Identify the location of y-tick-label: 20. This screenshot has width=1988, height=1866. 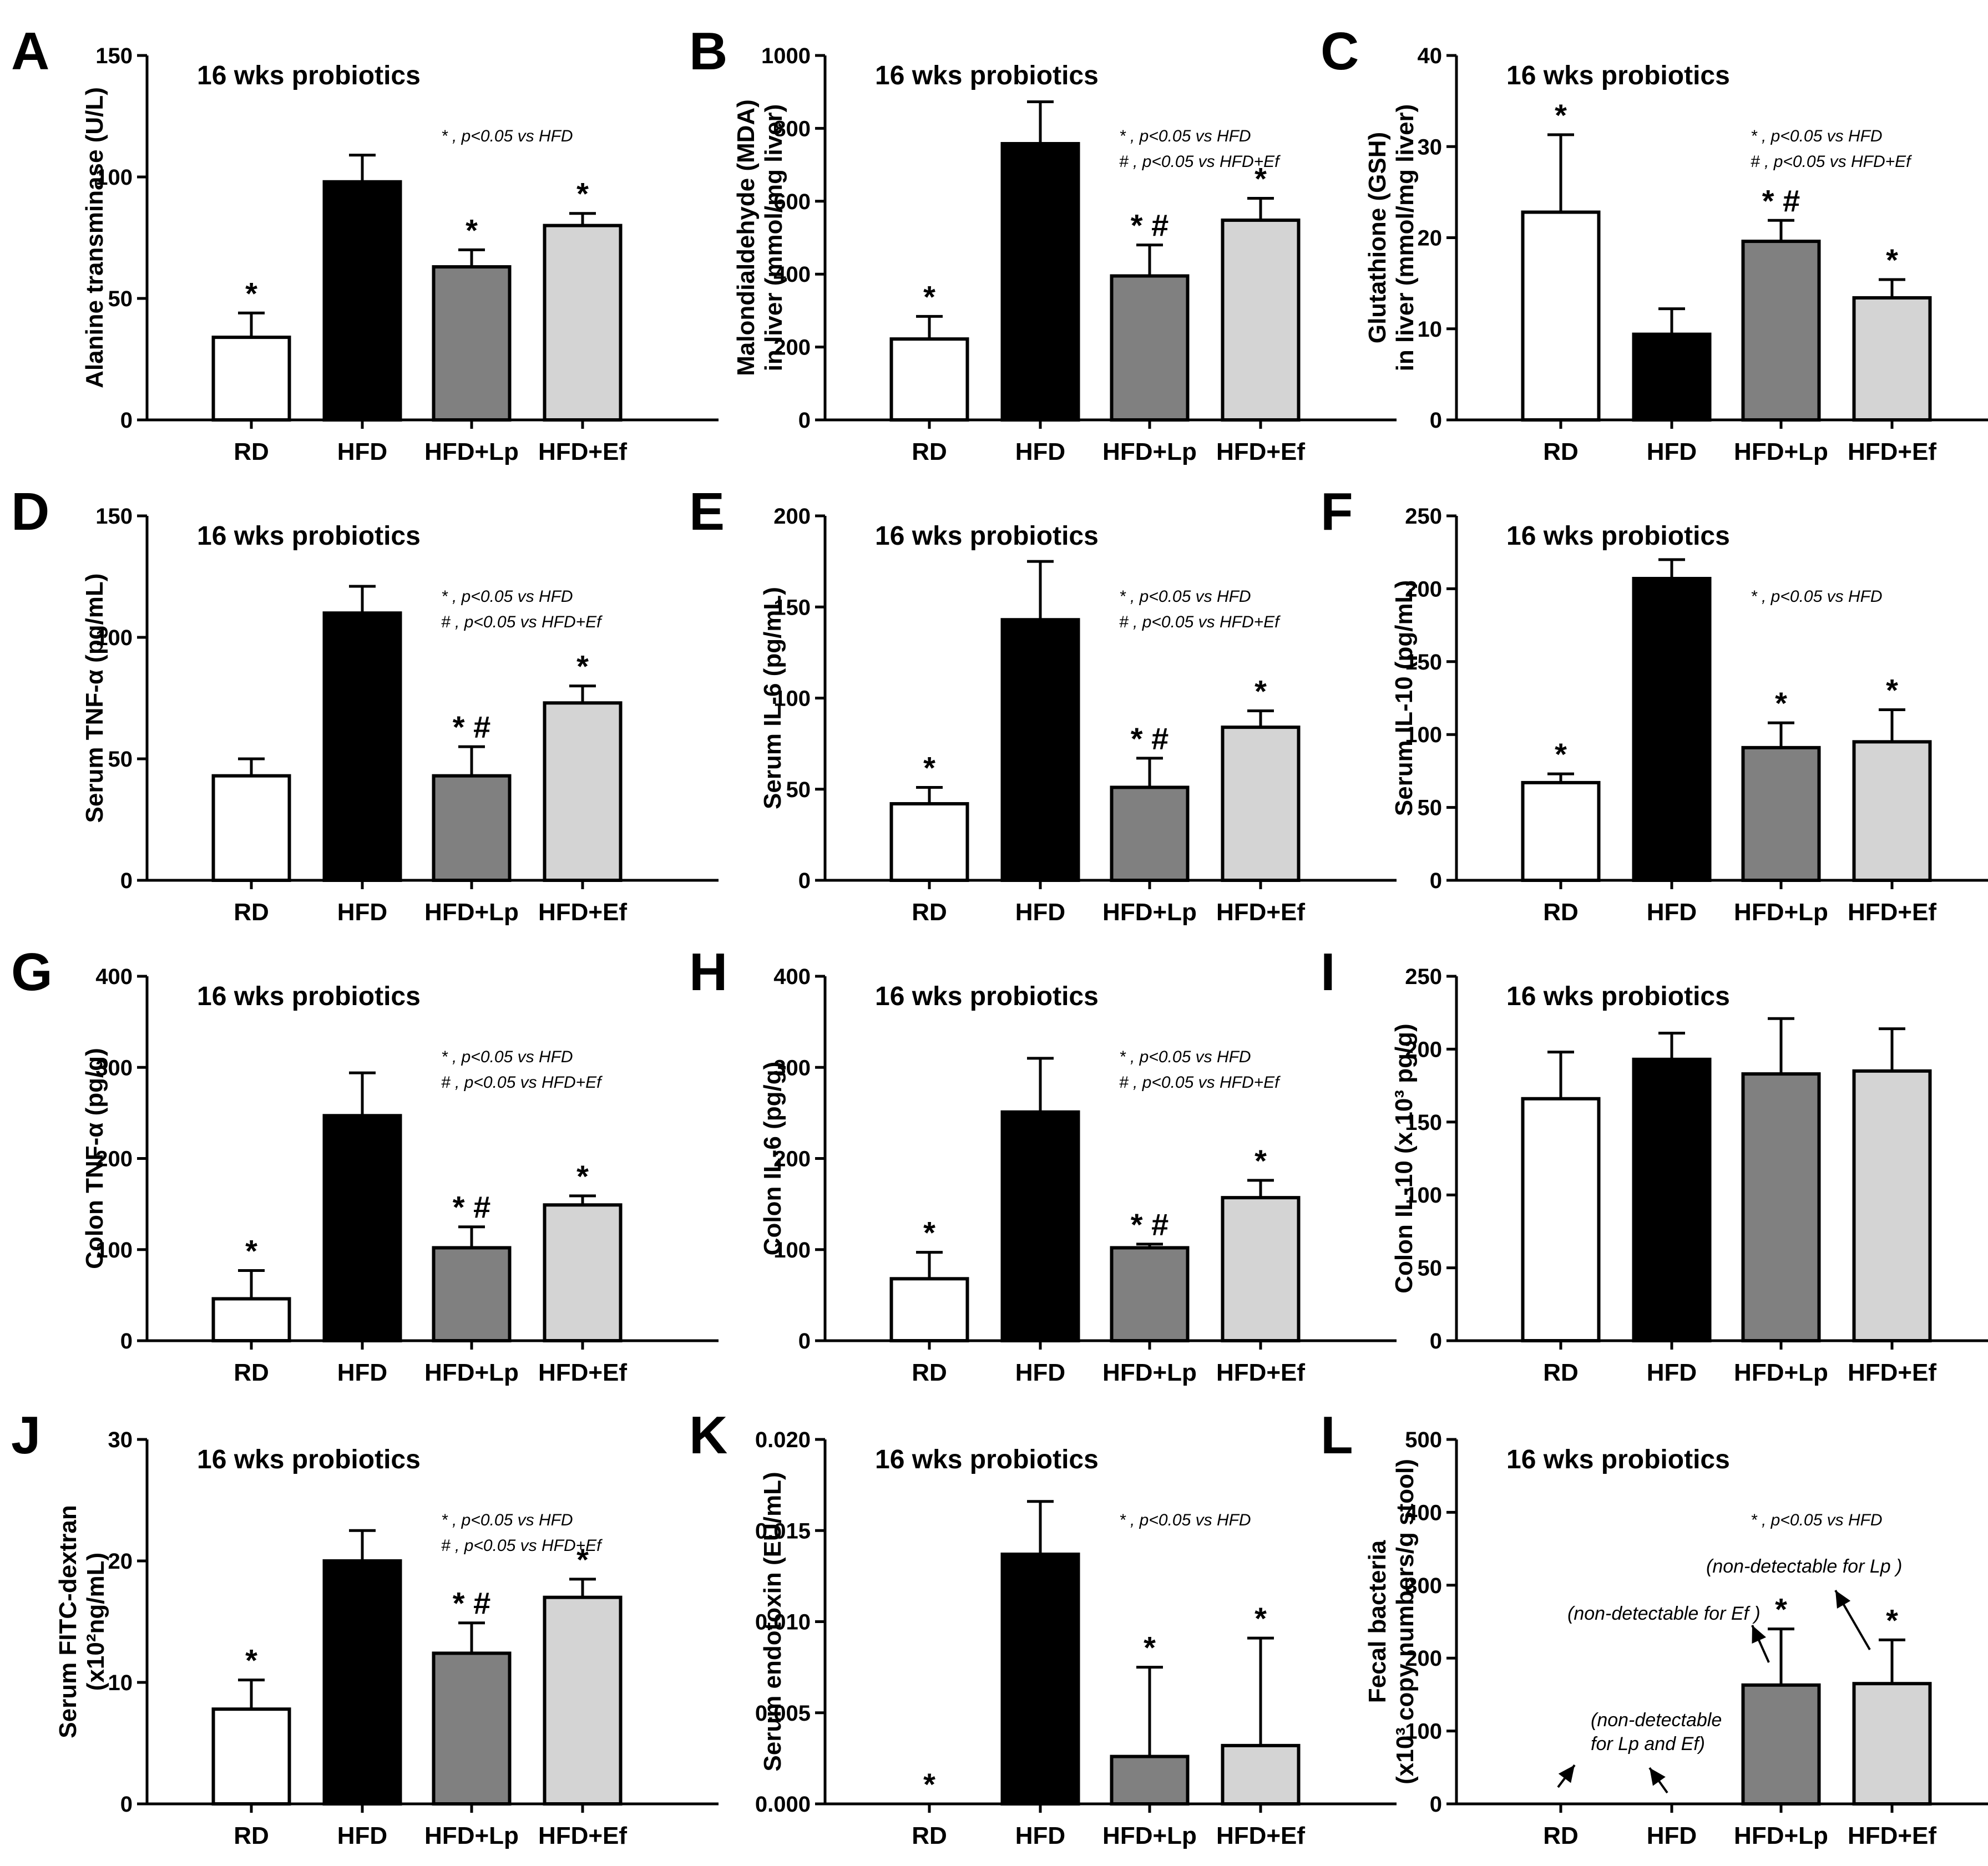
(120, 1561).